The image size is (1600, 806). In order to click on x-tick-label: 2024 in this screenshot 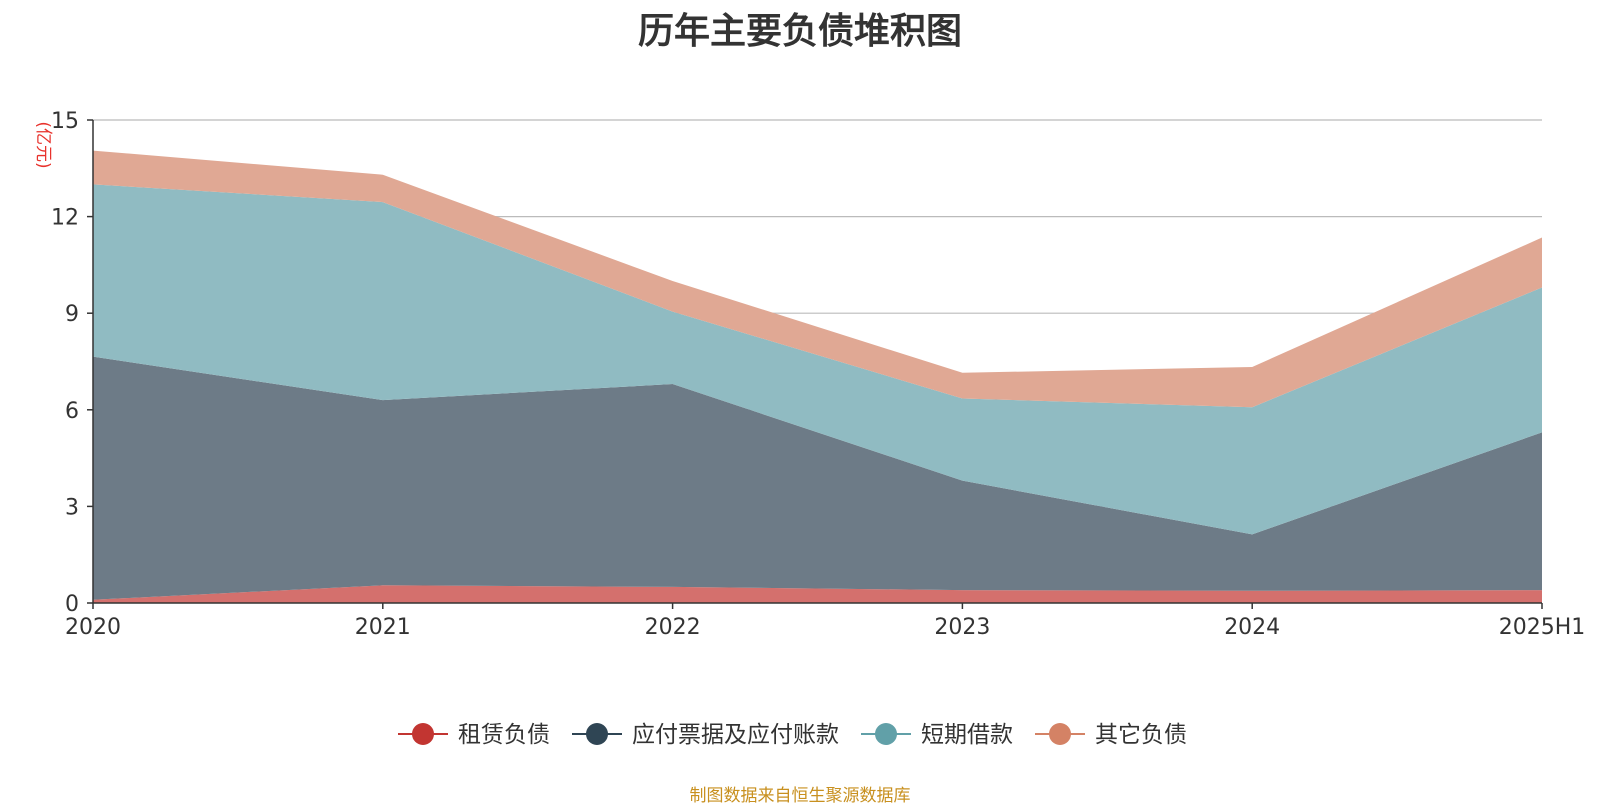, I will do `click(1252, 627)`.